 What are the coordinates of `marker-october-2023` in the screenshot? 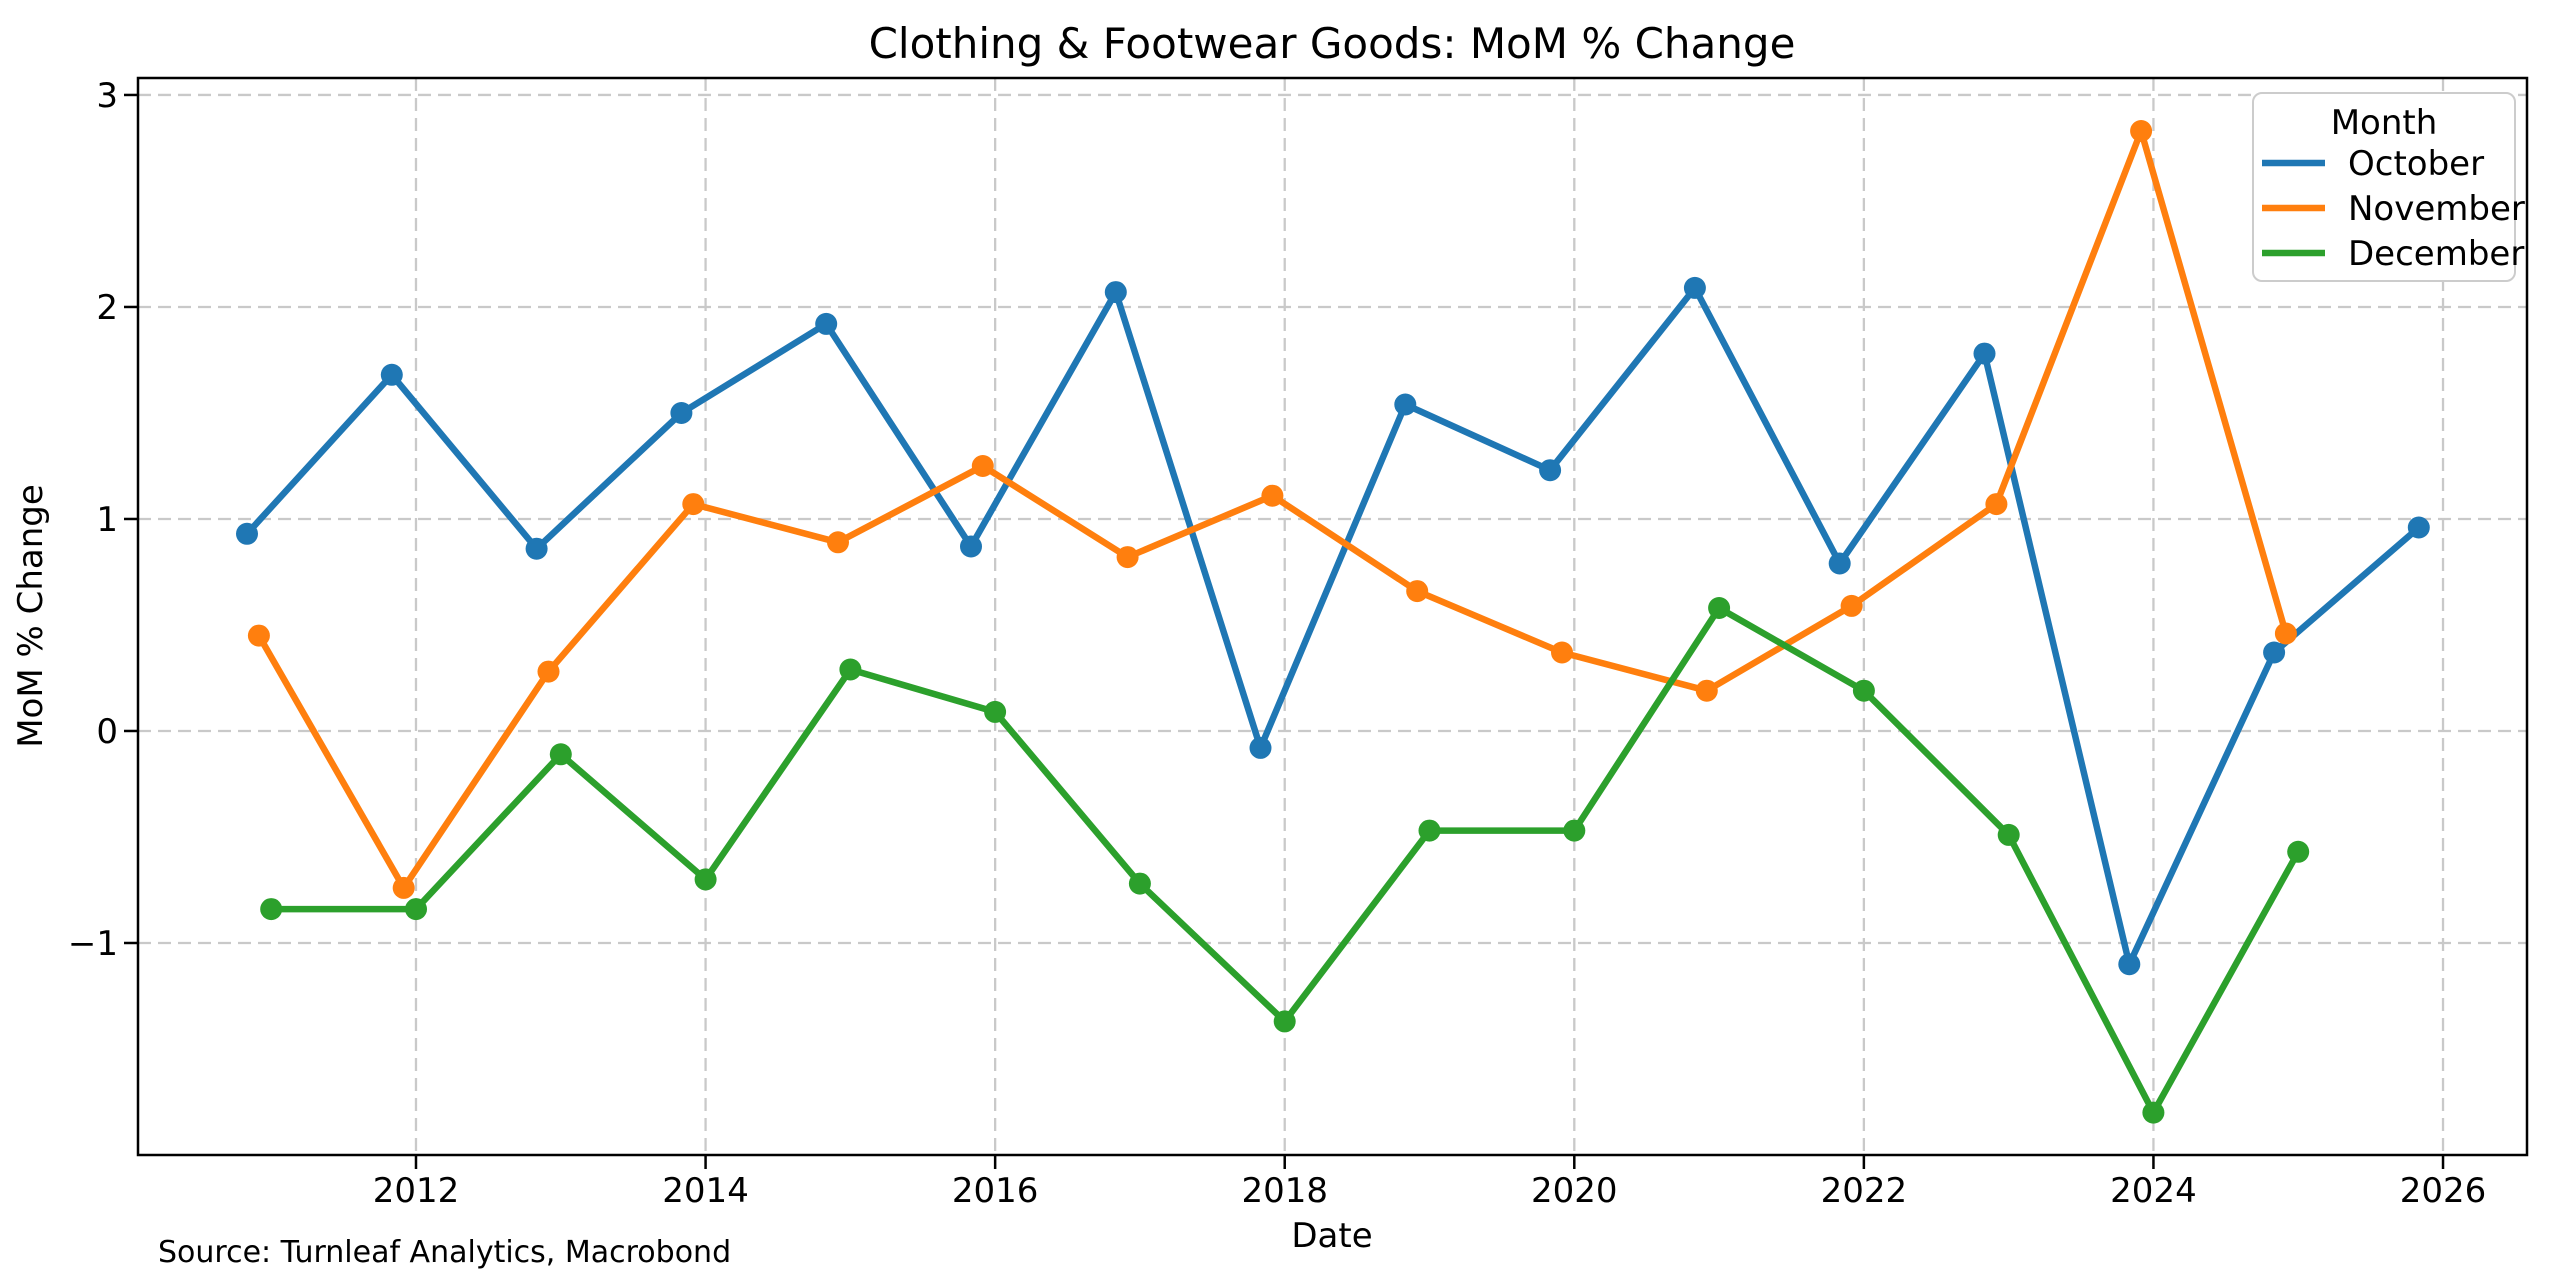 It's located at (2129, 964).